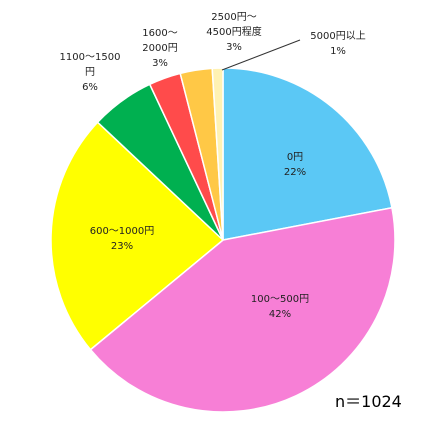  Describe the element at coordinates (122, 239) in the screenshot. I see `slice-label: 600〜1000円 23%` at that location.